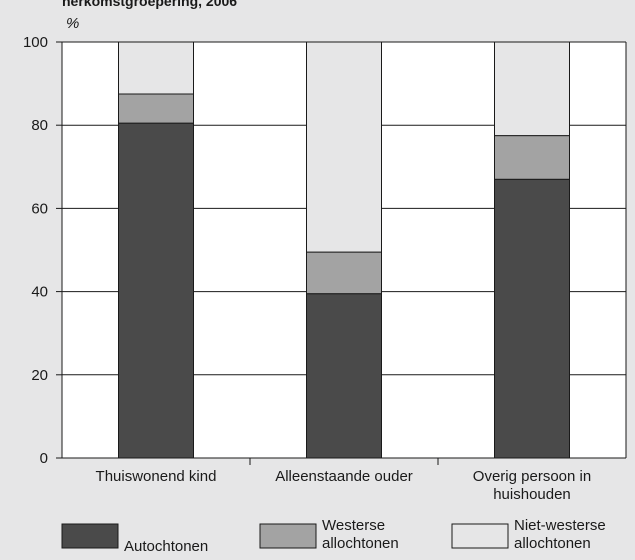 This screenshot has height=560, width=635. I want to click on legend-item: Niet-westerse allochtonen, so click(528, 534).